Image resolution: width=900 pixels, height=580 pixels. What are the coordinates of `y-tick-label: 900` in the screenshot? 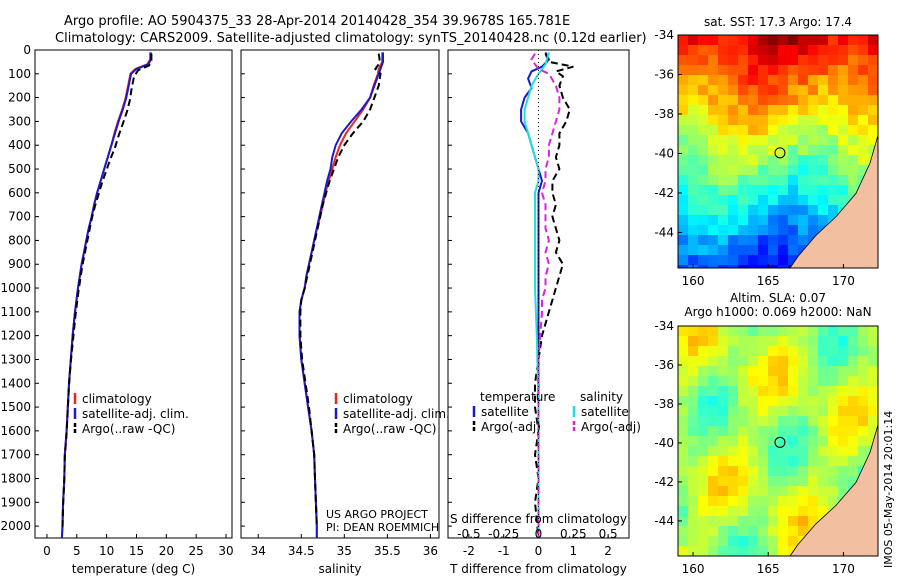 It's located at (19, 264).